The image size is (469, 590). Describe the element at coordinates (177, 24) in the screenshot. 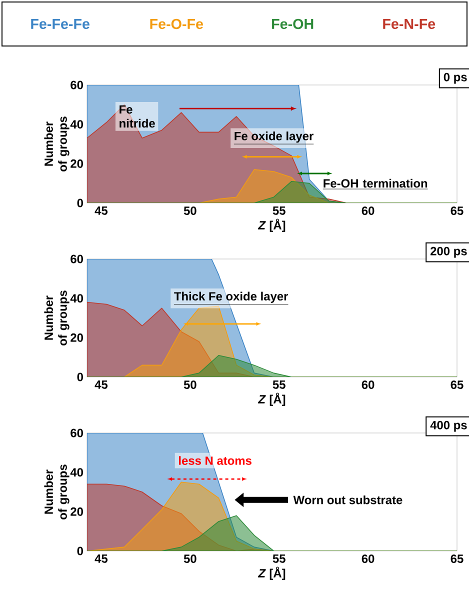

I see `text: Fe-O-Fe` at that location.